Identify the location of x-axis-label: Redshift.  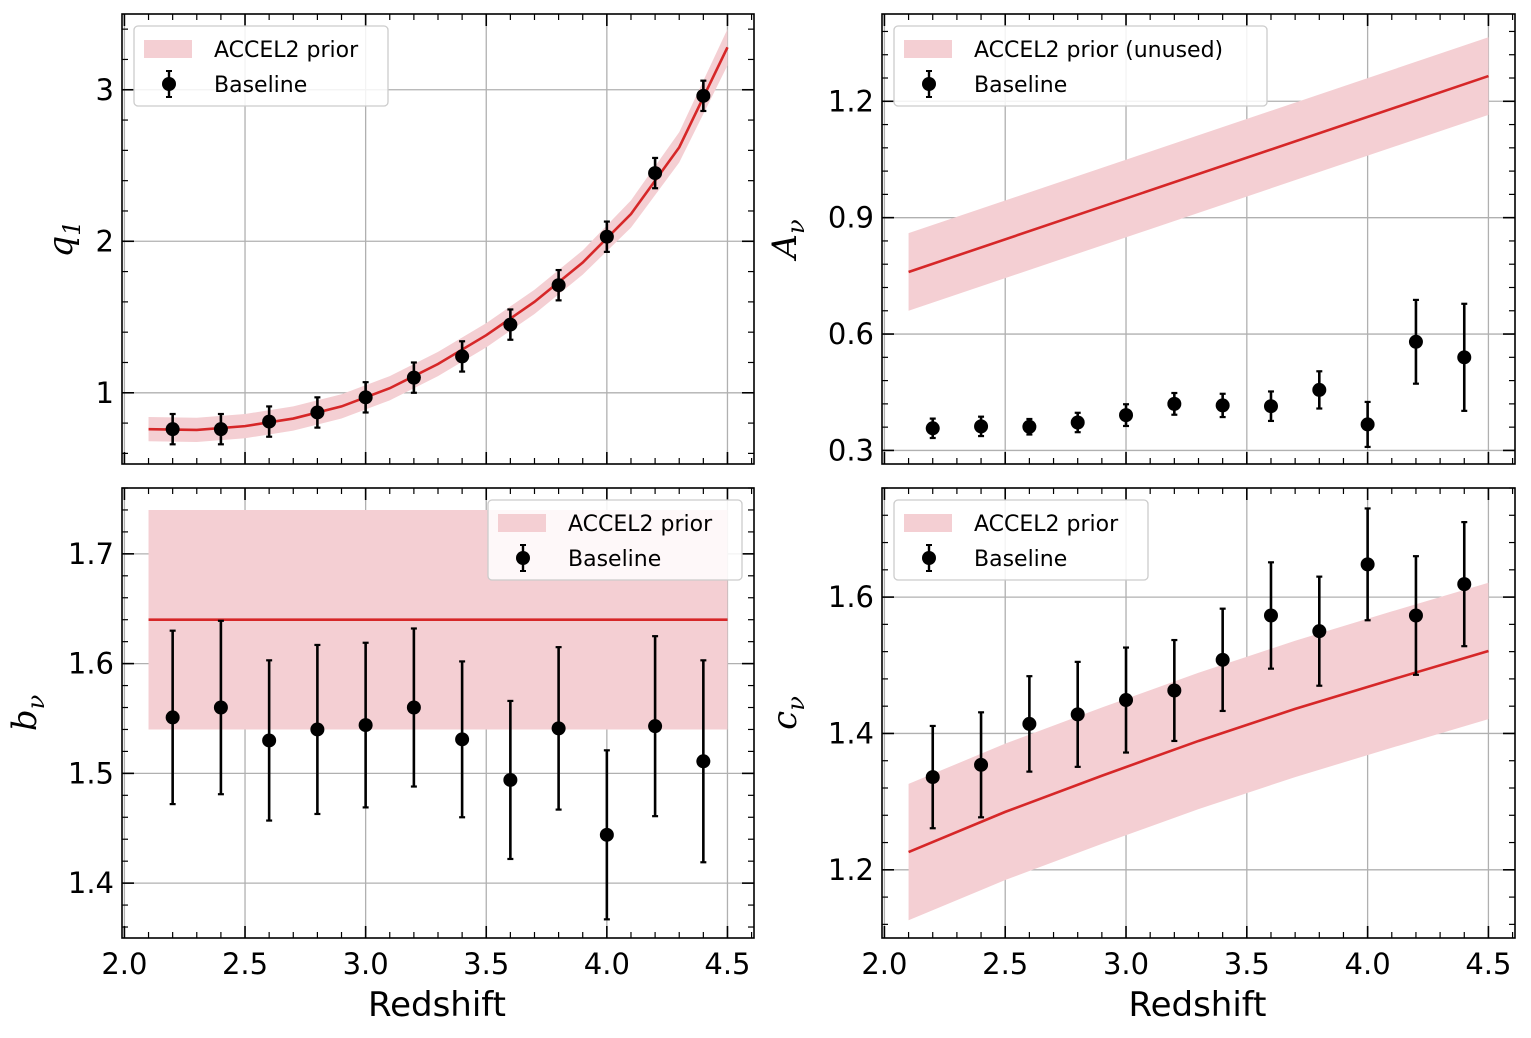
(437, 1005).